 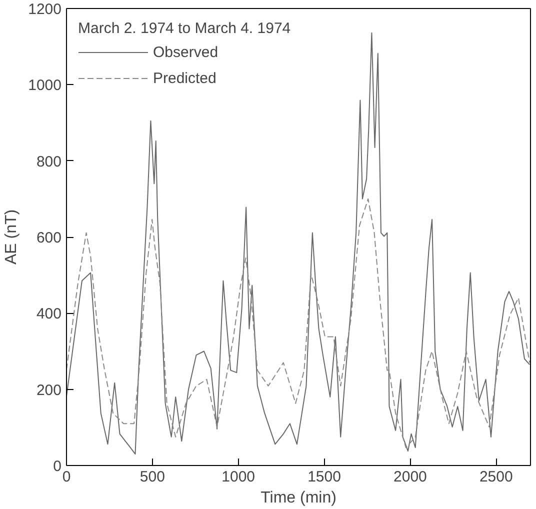 I want to click on x-tick-label: 2000, so click(x=410, y=477).